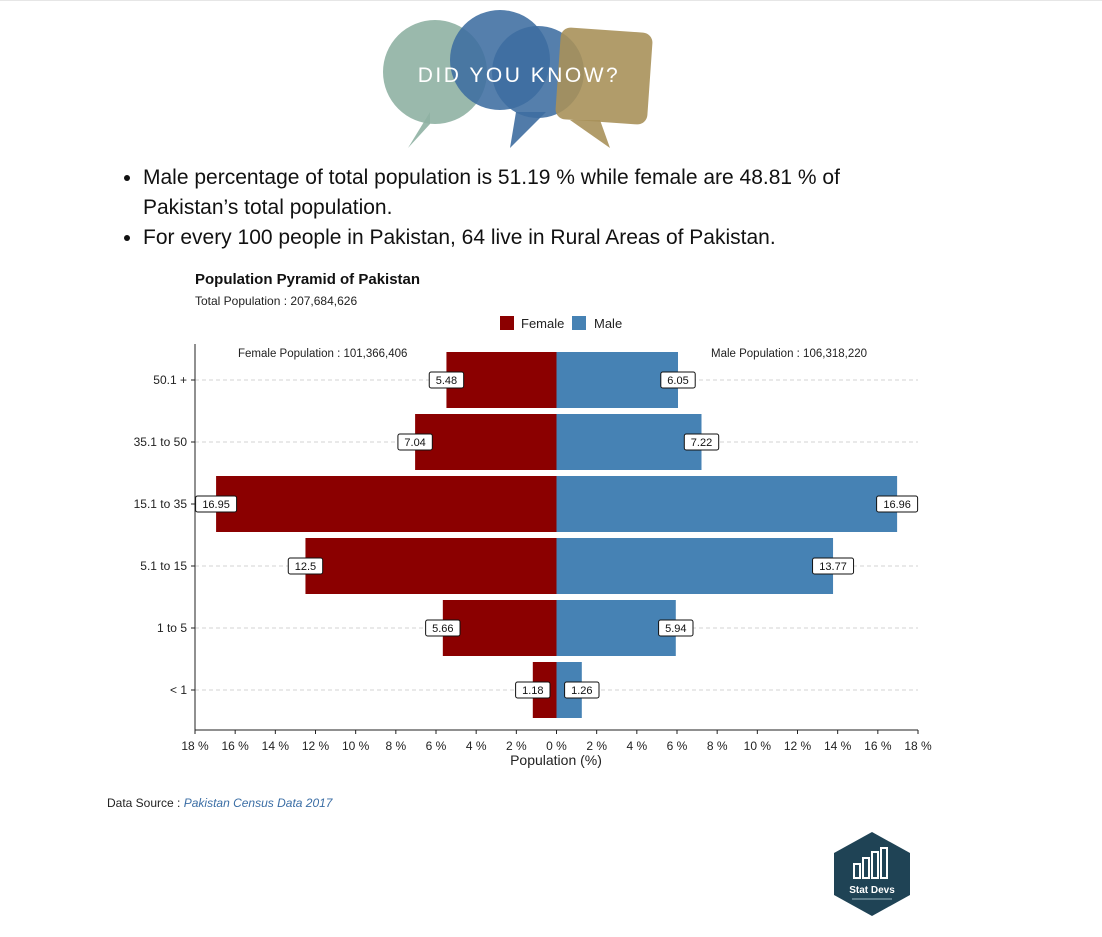 This screenshot has width=1102, height=937. Describe the element at coordinates (307, 279) in the screenshot. I see `chart-title: Population Pyramid of Pakistan` at that location.